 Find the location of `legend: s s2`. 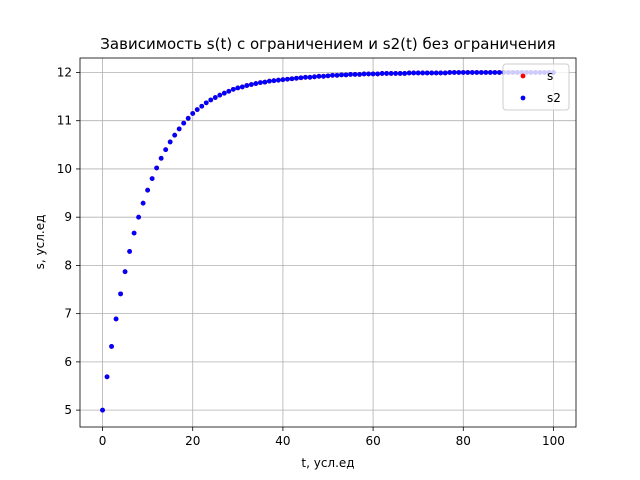

legend: s s2 is located at coordinates (536, 87).